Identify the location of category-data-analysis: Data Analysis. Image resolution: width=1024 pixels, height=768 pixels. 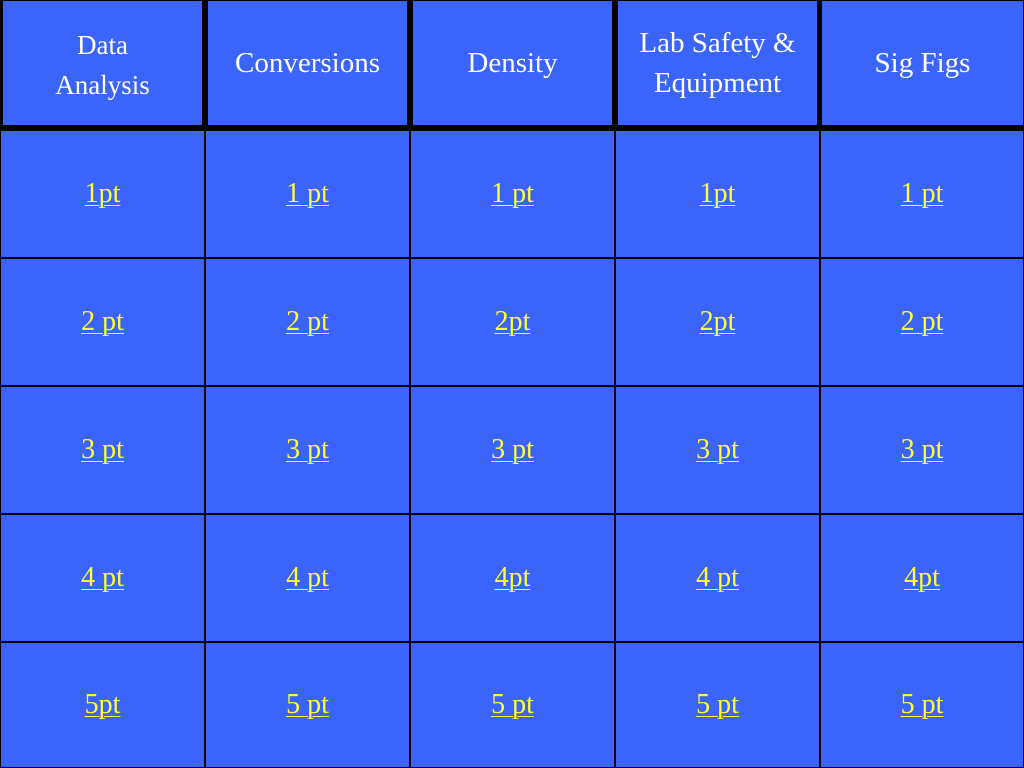
(102, 63).